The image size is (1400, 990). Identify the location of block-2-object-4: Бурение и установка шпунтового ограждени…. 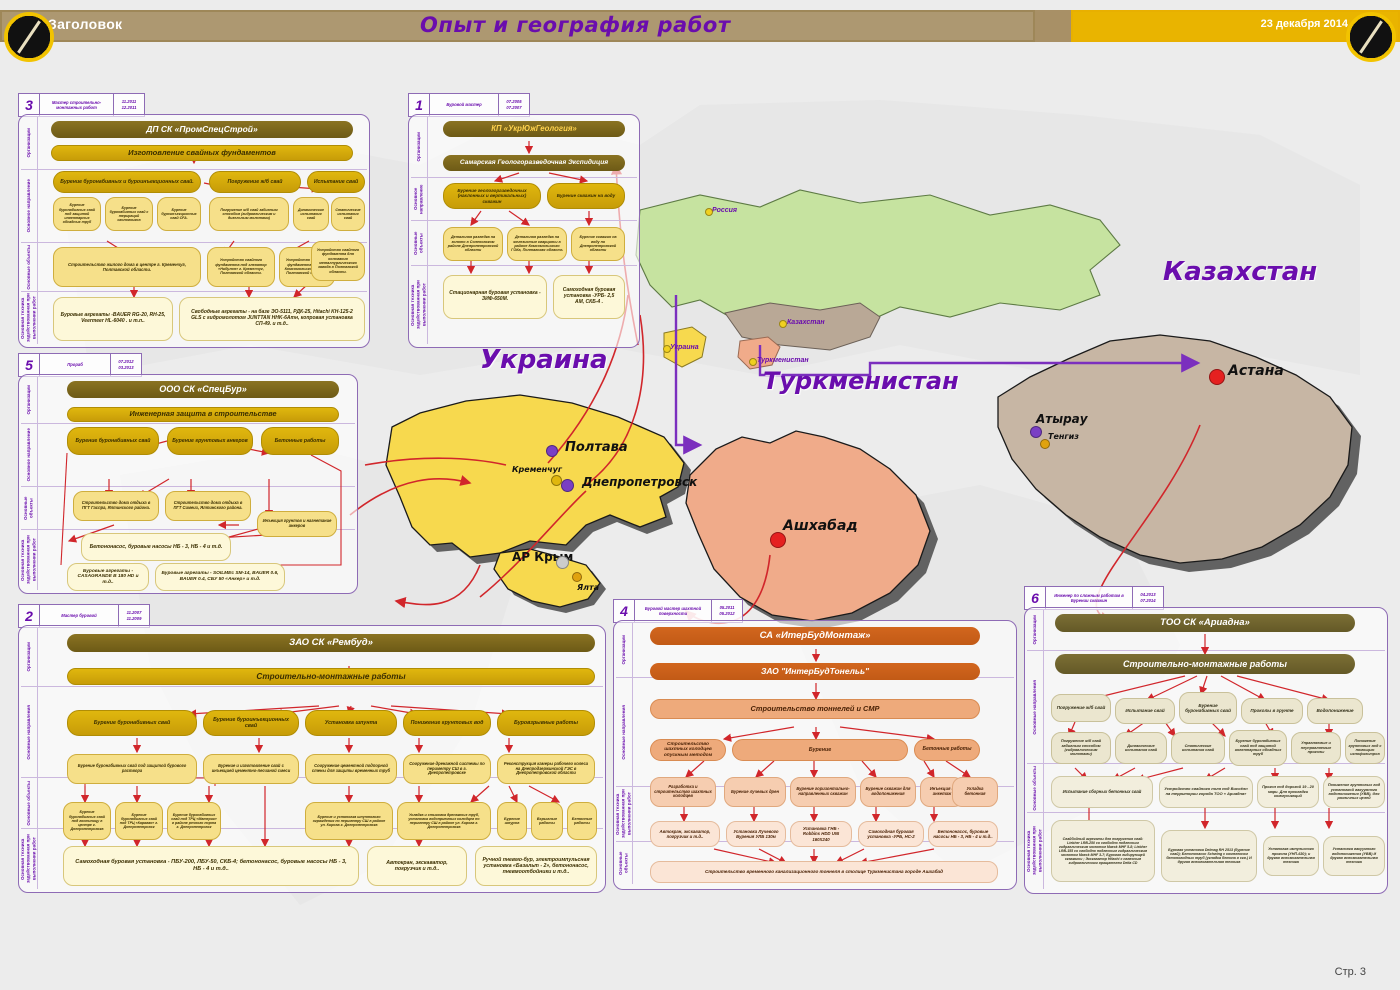
(349, 821).